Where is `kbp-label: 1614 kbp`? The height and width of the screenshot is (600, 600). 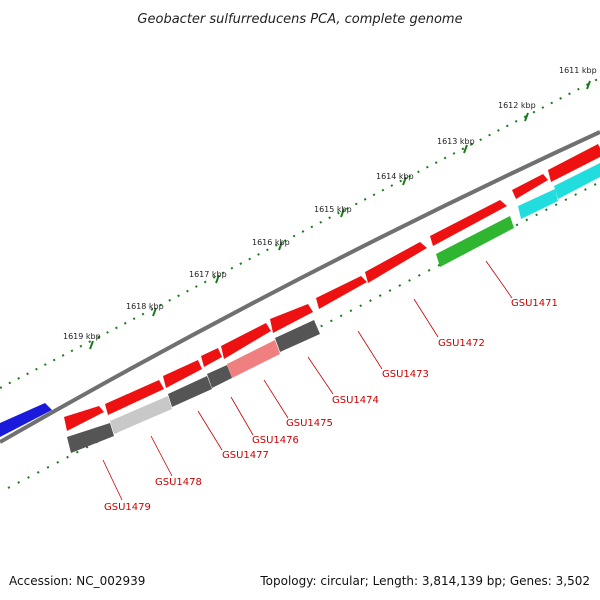 kbp-label: 1614 kbp is located at coordinates (395, 176).